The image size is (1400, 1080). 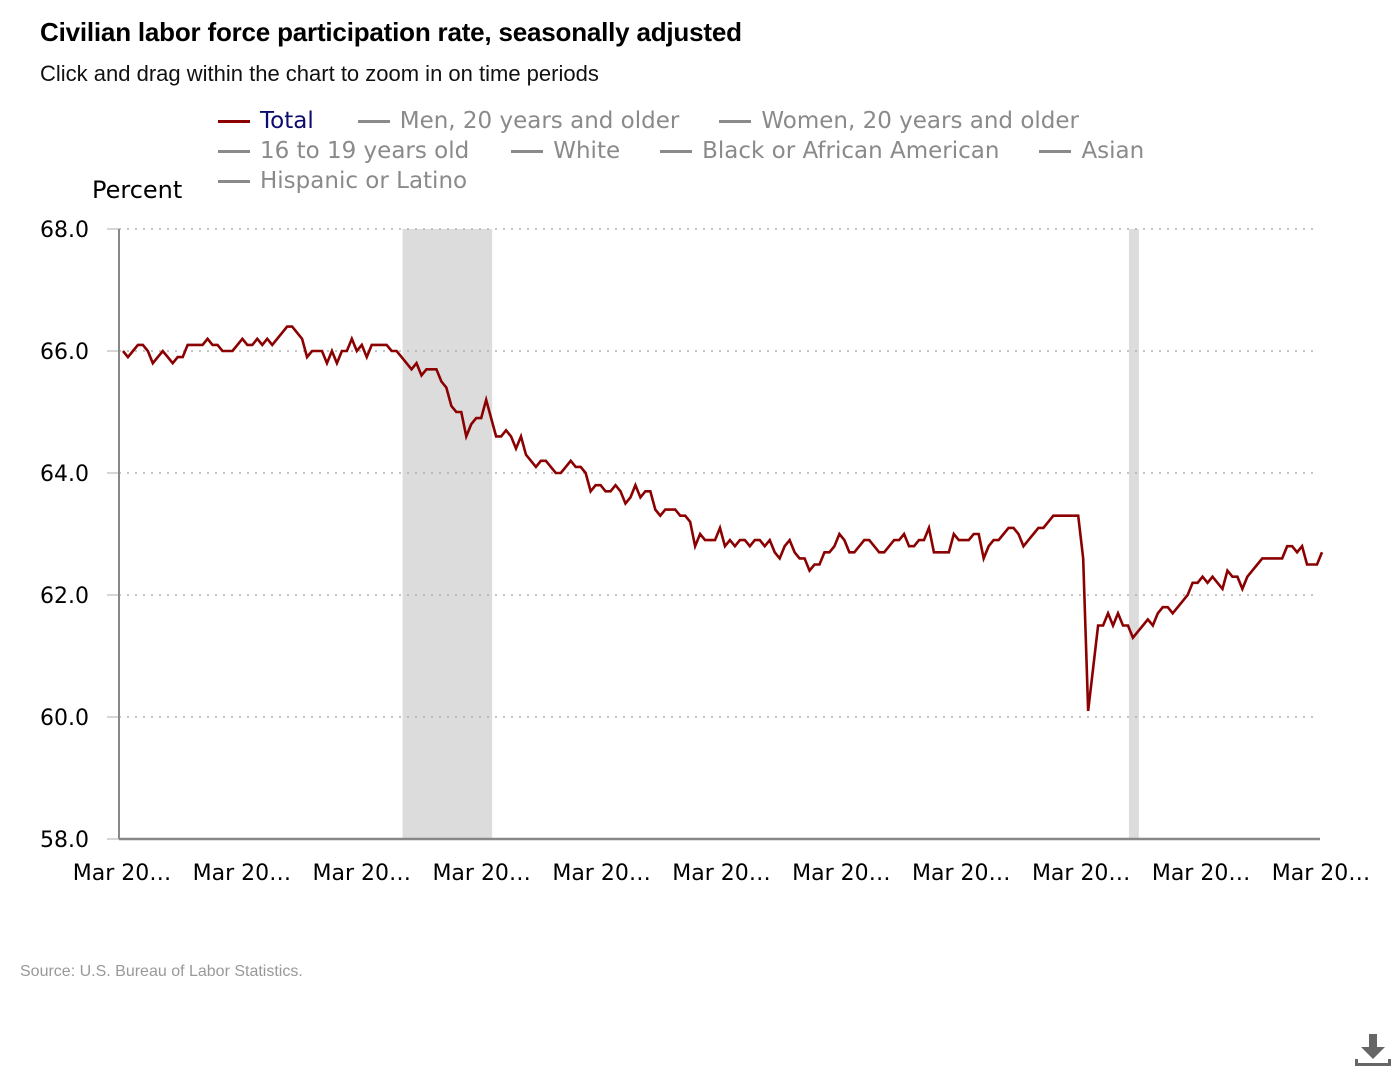 I want to click on source-note: Source: U.S. Bureau of Labor Statistics., so click(x=161, y=971).